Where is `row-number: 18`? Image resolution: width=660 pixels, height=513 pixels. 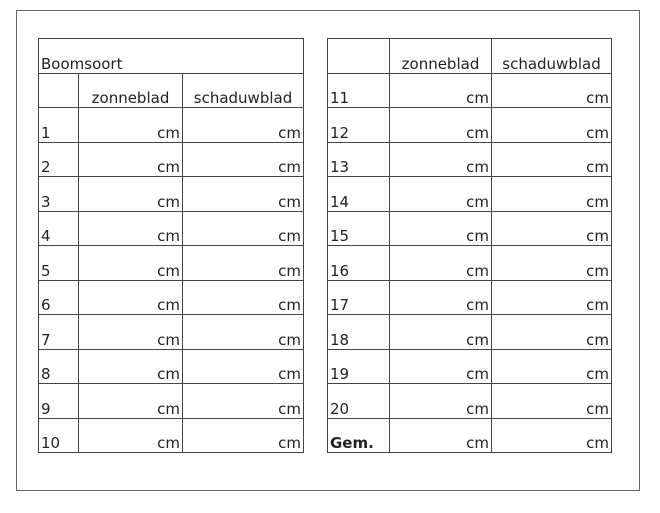 row-number: 18 is located at coordinates (358, 332).